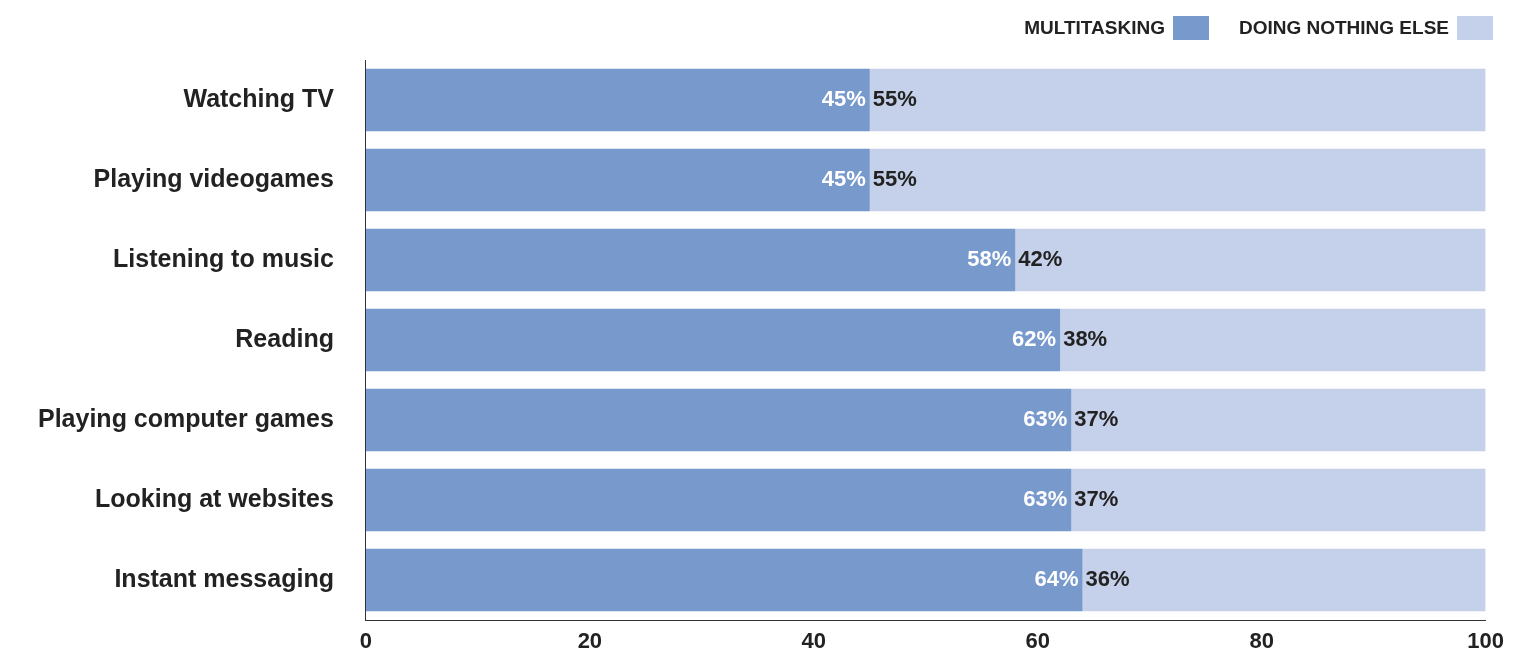 The width and height of the screenshot is (1515, 667). What do you see at coordinates (224, 257) in the screenshot?
I see `y-tick-label: Listening to music` at bounding box center [224, 257].